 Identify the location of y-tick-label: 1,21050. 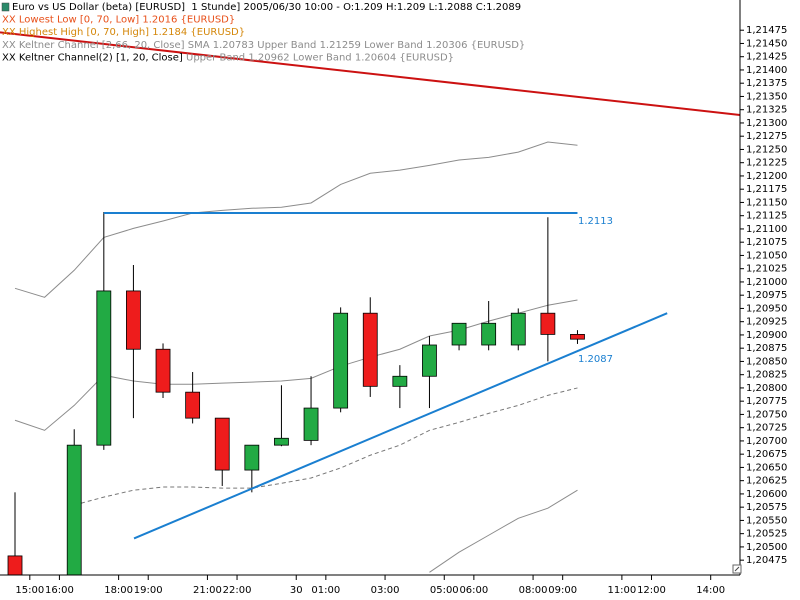
(766, 255).